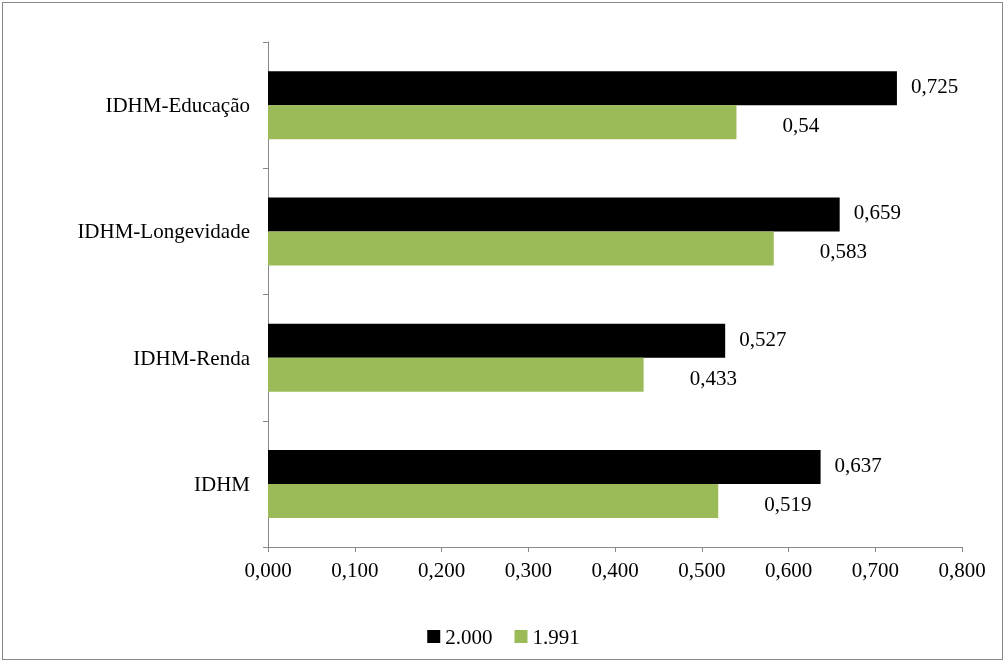  I want to click on y-tick-label: IDHM-Longevidade, so click(163, 231).